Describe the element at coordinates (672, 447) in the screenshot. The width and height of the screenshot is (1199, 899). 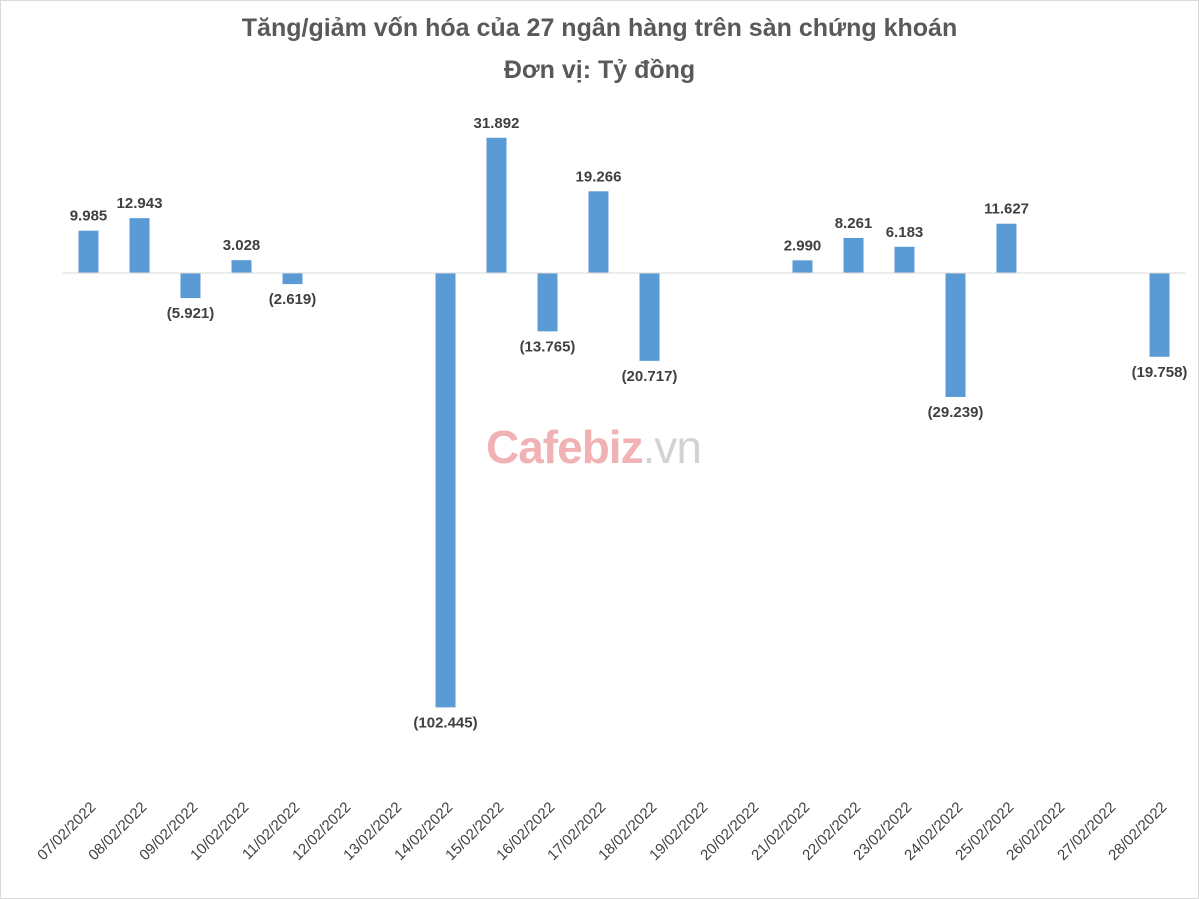
I see `watermark-suffix: .vn` at that location.